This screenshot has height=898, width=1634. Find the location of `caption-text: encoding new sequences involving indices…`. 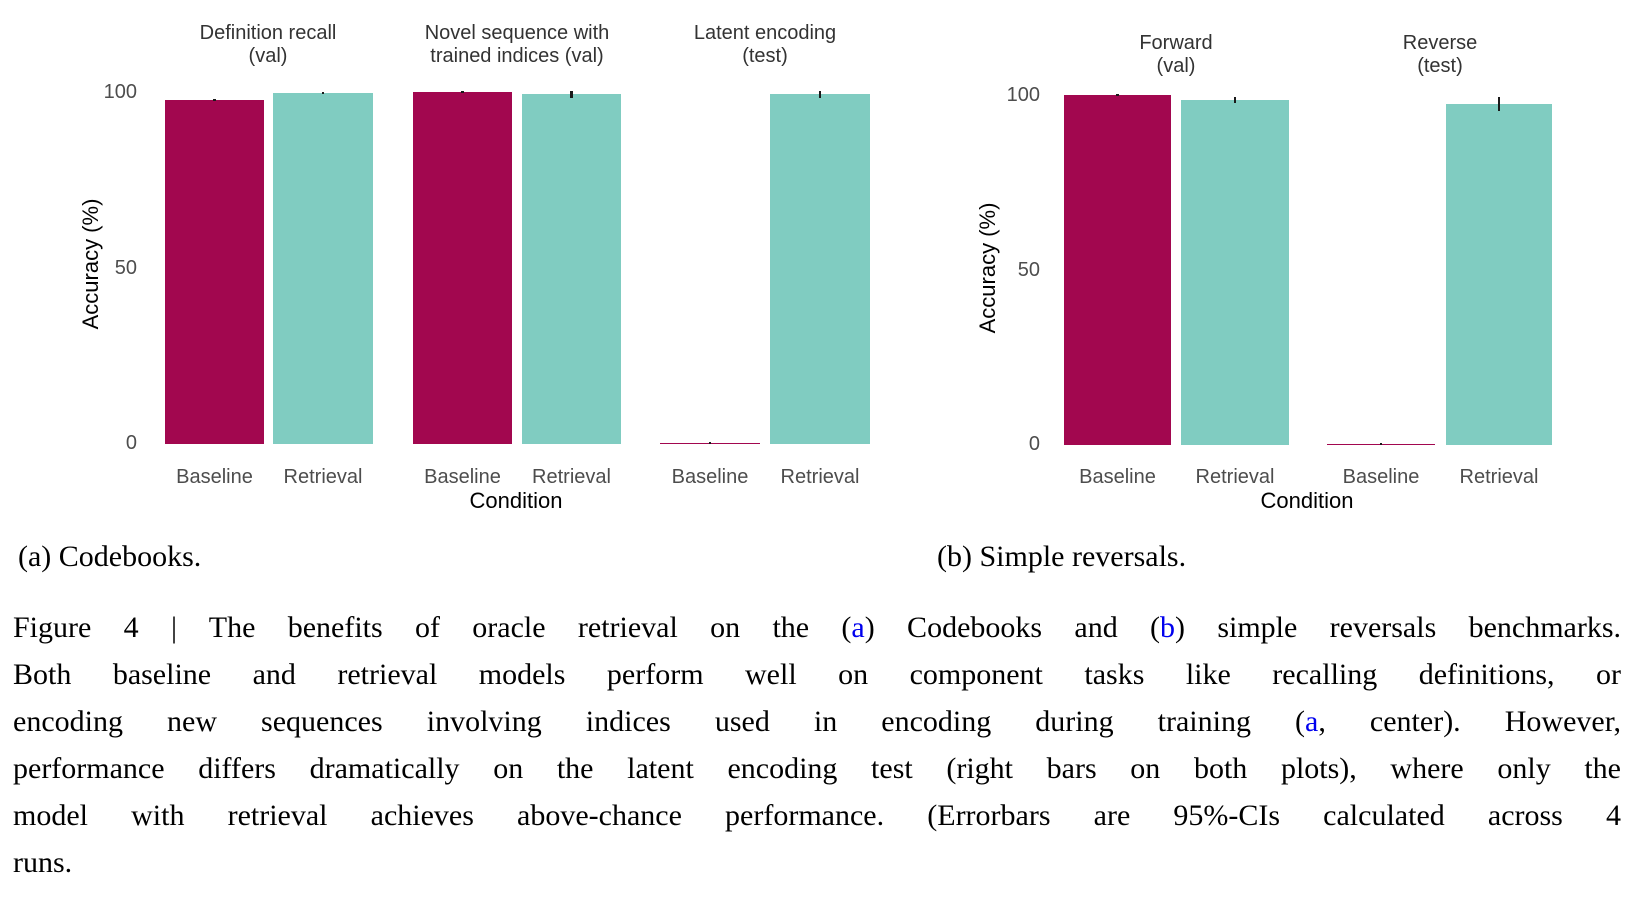

caption-text: encoding new sequences involving indices… is located at coordinates (659, 721).